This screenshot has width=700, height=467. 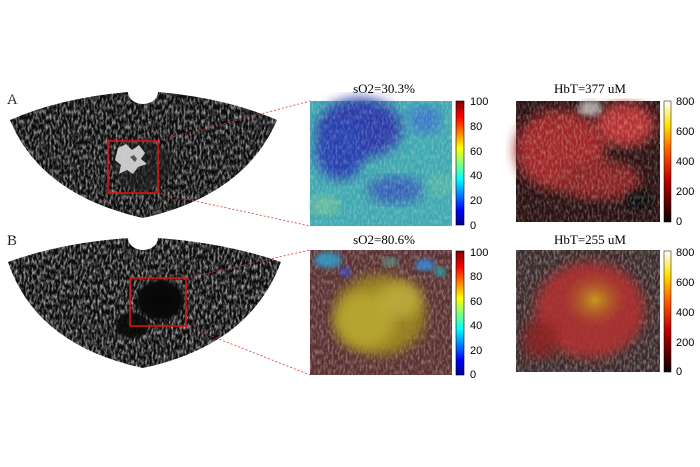 I want to click on so2-tick-b-60: 60, so click(x=476, y=302).